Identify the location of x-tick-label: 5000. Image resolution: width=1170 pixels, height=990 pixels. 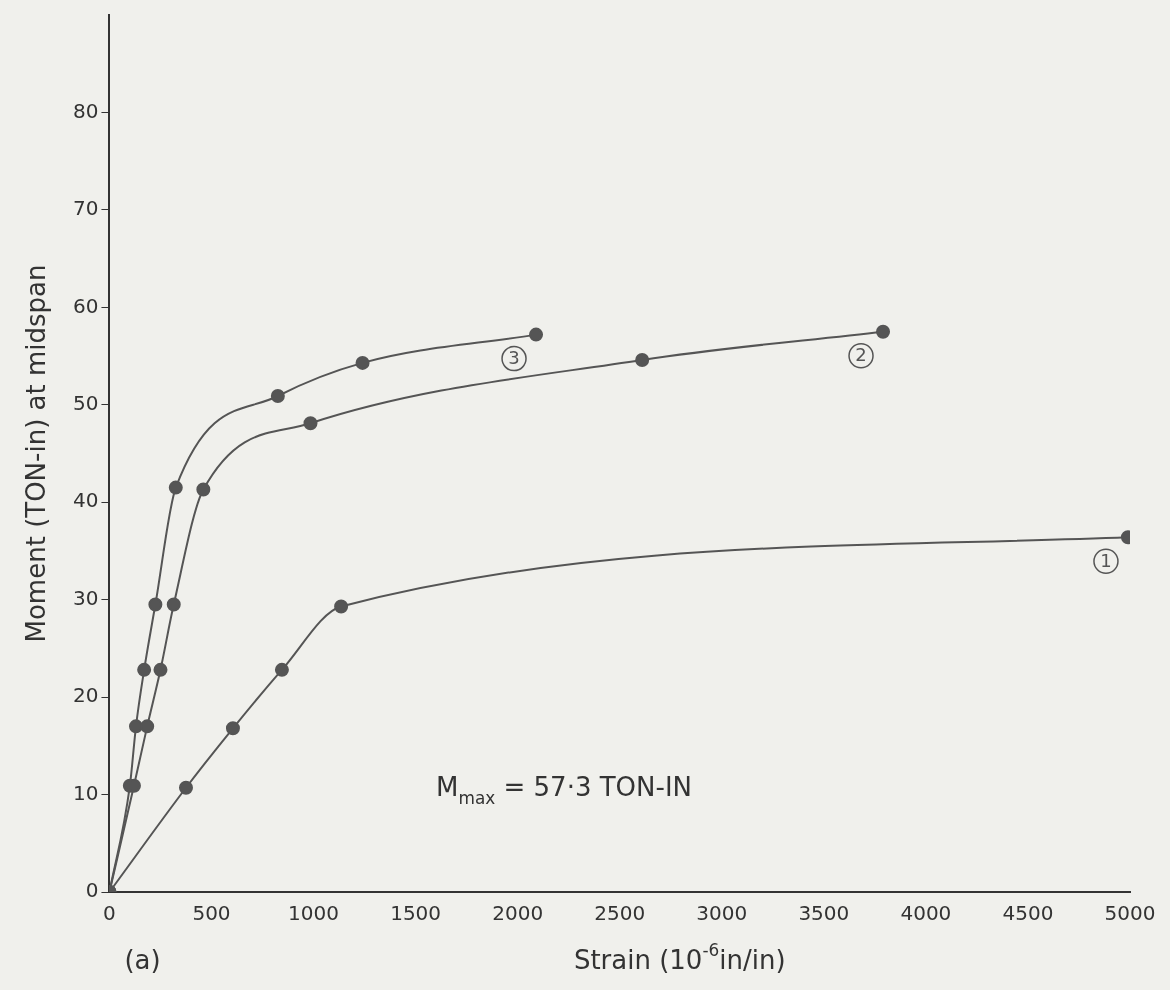
(1130, 913).